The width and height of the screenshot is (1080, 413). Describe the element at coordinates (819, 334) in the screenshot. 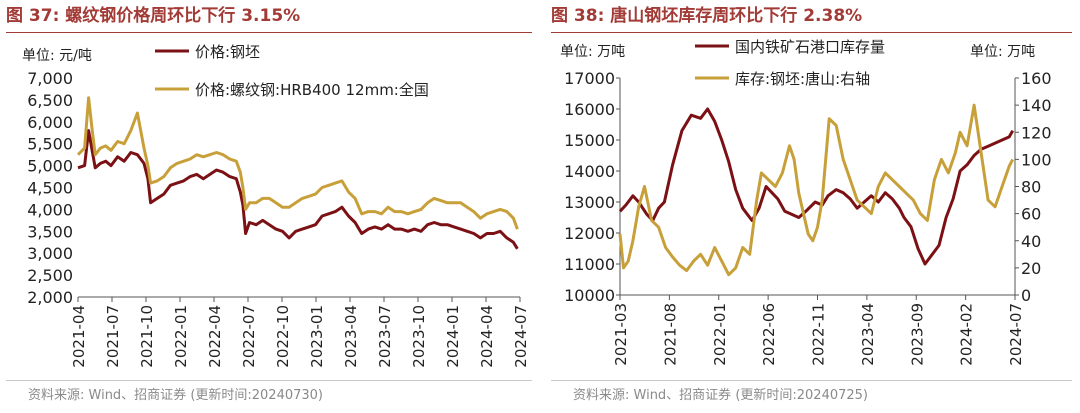

I see `x-tick-label: 2022-11` at that location.